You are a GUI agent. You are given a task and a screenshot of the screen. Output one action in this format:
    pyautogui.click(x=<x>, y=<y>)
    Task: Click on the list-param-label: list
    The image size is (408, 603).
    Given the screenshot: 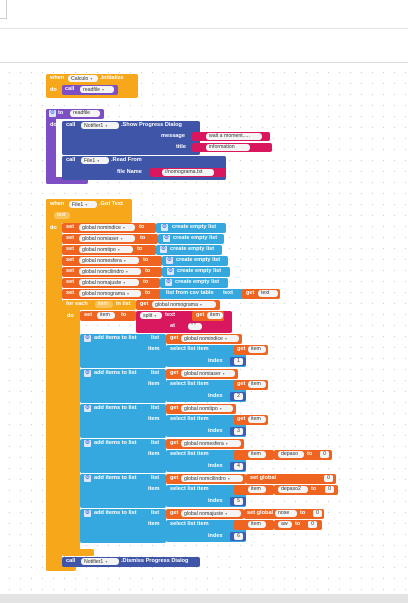 What is the action you would take?
    pyautogui.click(x=155, y=513)
    